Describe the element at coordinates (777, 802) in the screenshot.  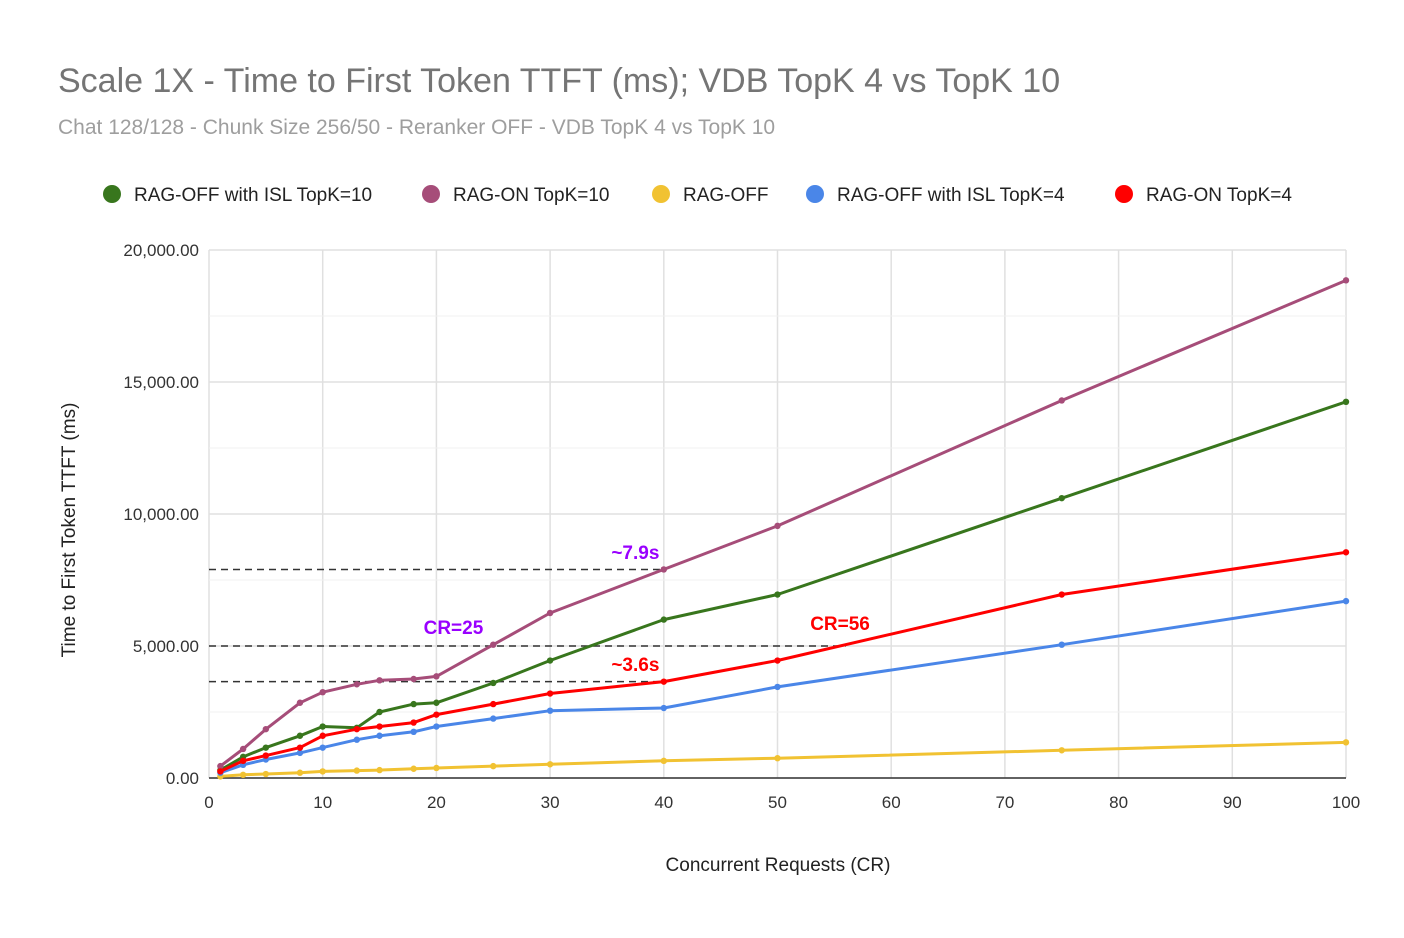
I see `x-tick-label: 50` at that location.